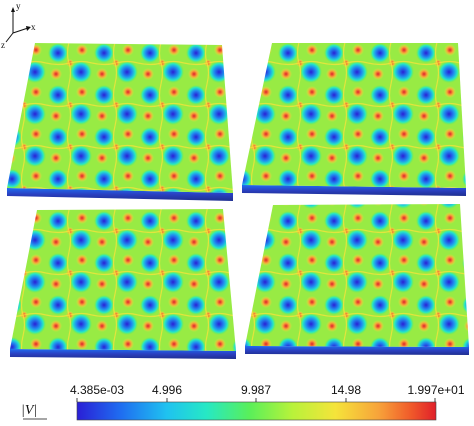 Image resolution: width=474 pixels, height=426 pixels. I want to click on z-axis-arrow, so click(9, 37).